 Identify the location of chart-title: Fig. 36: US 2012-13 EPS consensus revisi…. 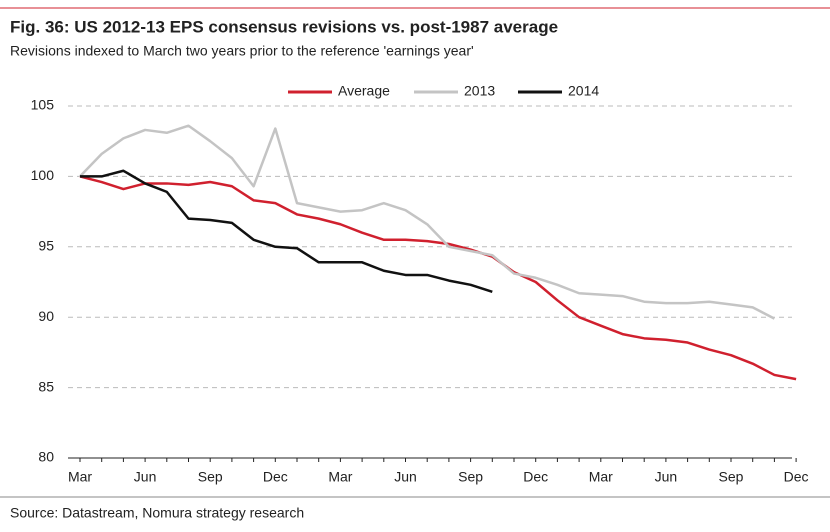
(284, 26).